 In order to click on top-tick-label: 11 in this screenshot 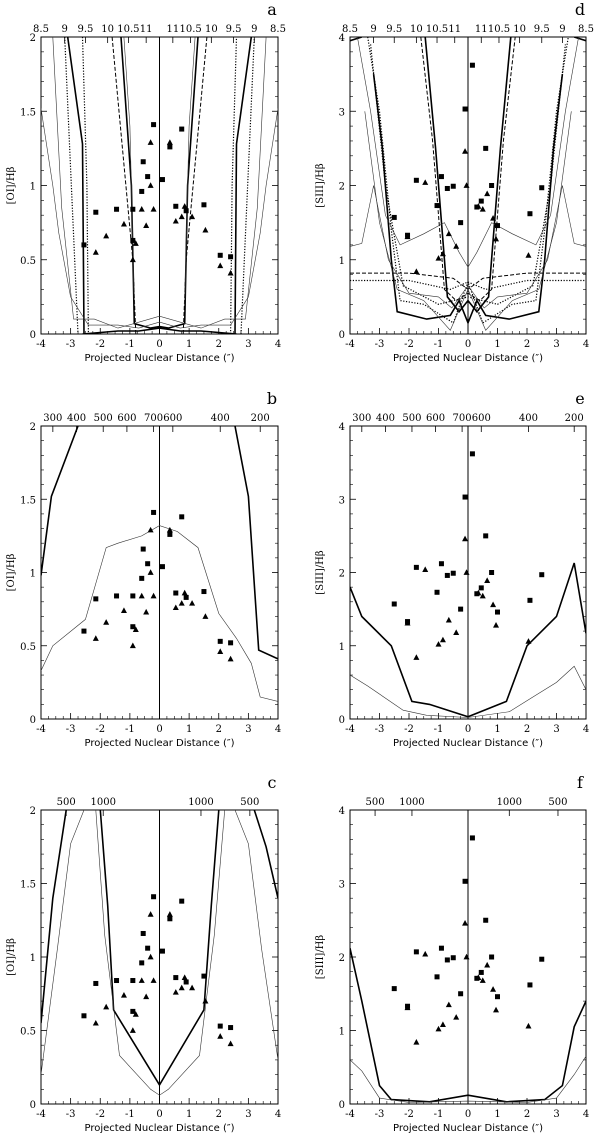, I will do `click(454, 29)`.